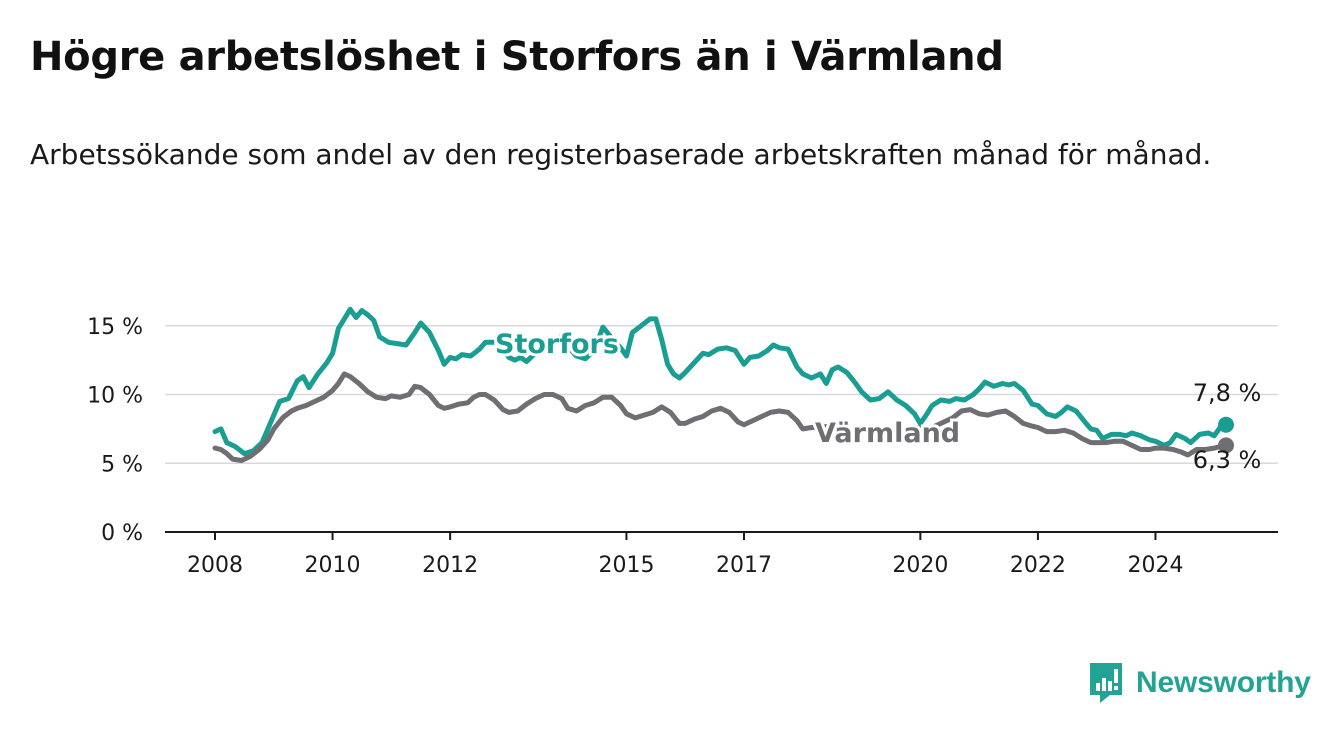 This screenshot has height=734, width=1340. What do you see at coordinates (115, 396) in the screenshot?
I see `y-tick-label: 10 %` at bounding box center [115, 396].